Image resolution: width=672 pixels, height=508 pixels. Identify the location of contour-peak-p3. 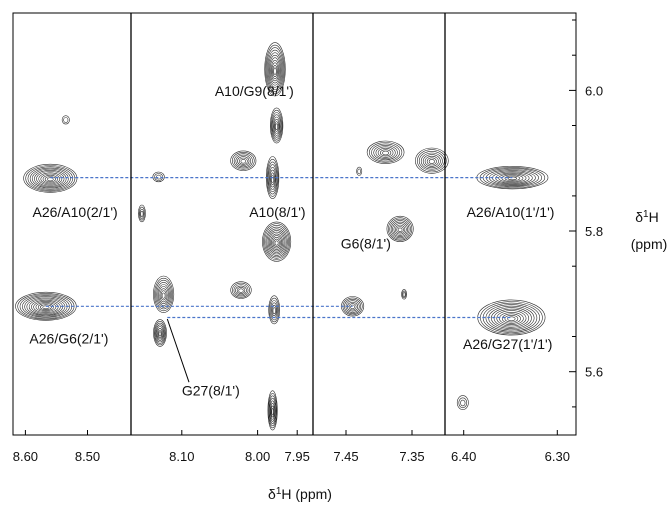
(65, 120).